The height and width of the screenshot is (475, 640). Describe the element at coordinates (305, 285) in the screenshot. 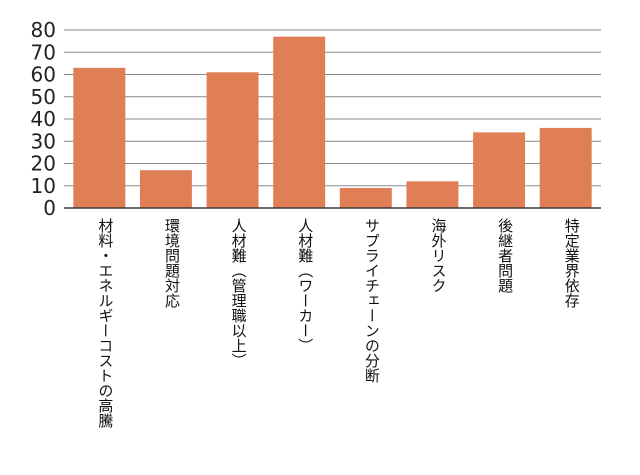

I see `category-label: 人材難（ワーカー）` at that location.